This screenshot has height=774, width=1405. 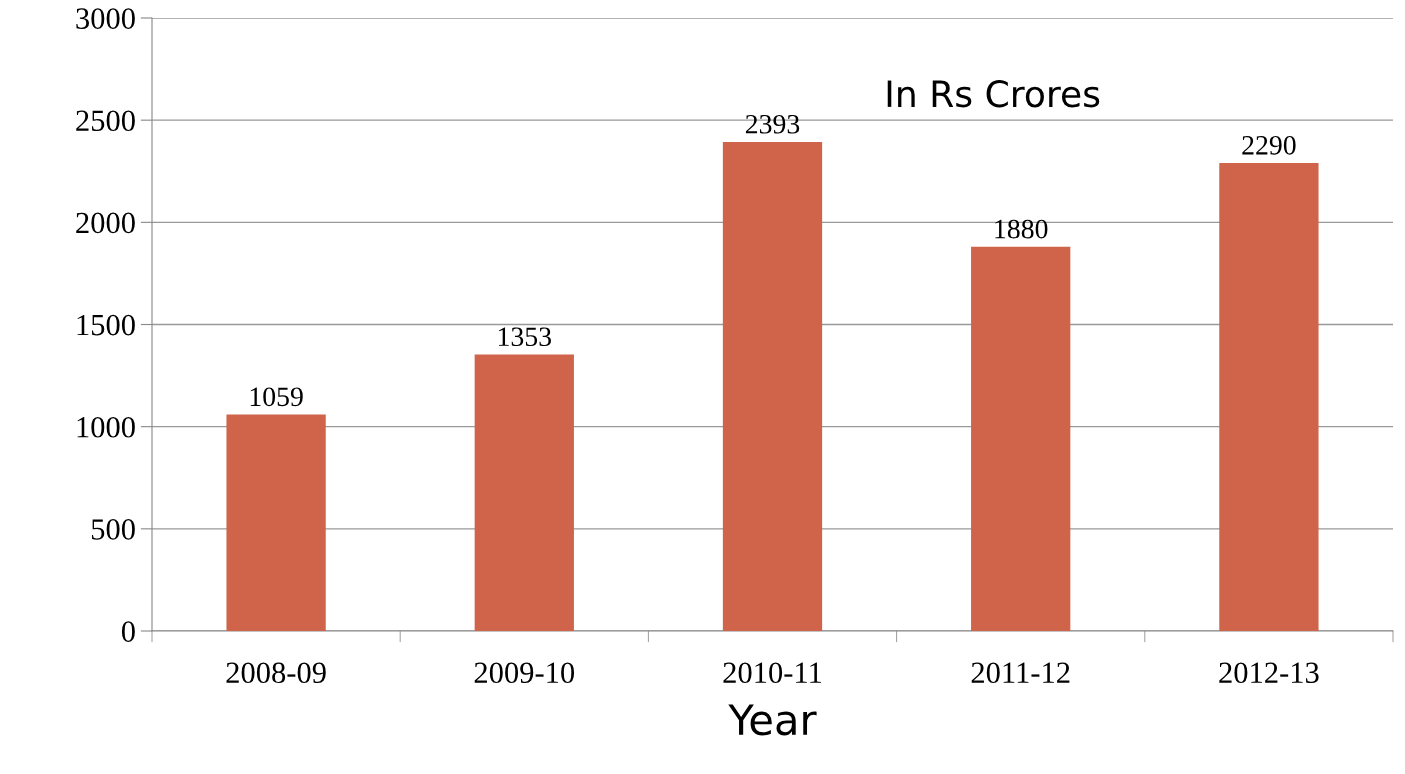 What do you see at coordinates (1269, 145) in the screenshot?
I see `data-label: 2290` at bounding box center [1269, 145].